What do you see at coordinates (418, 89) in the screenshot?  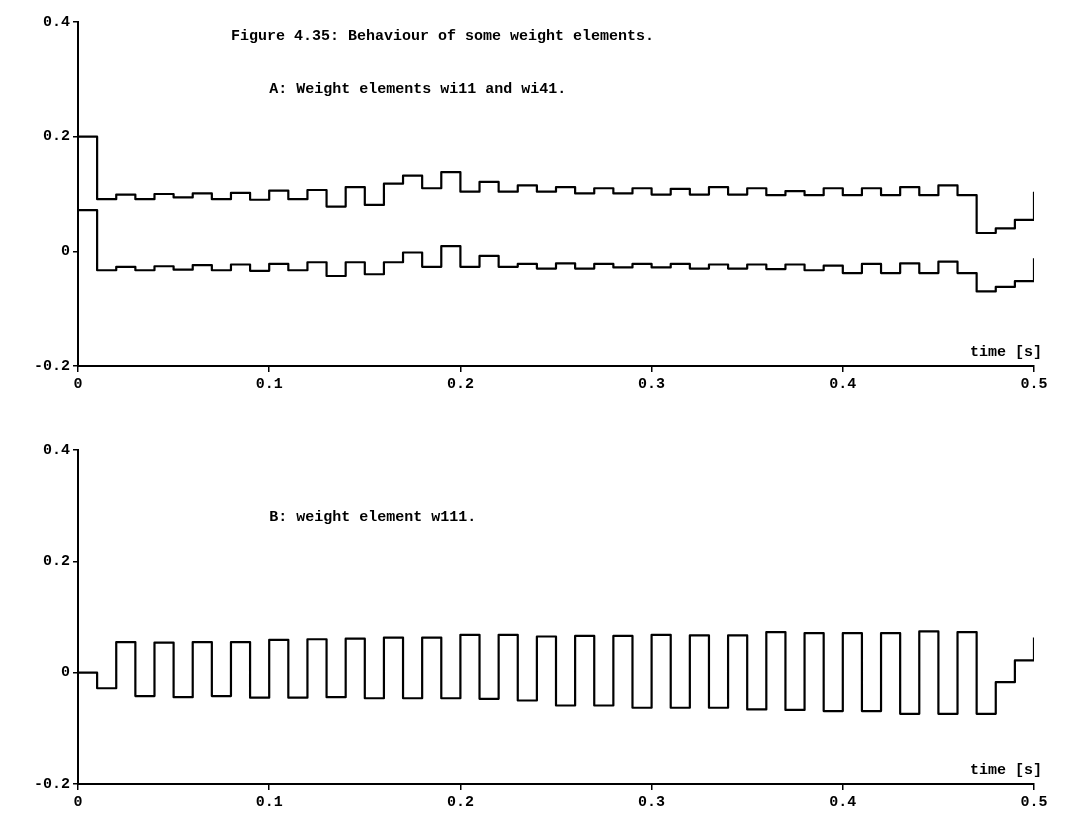 I see `text: A: Weight elements wi11 and wi41.` at bounding box center [418, 89].